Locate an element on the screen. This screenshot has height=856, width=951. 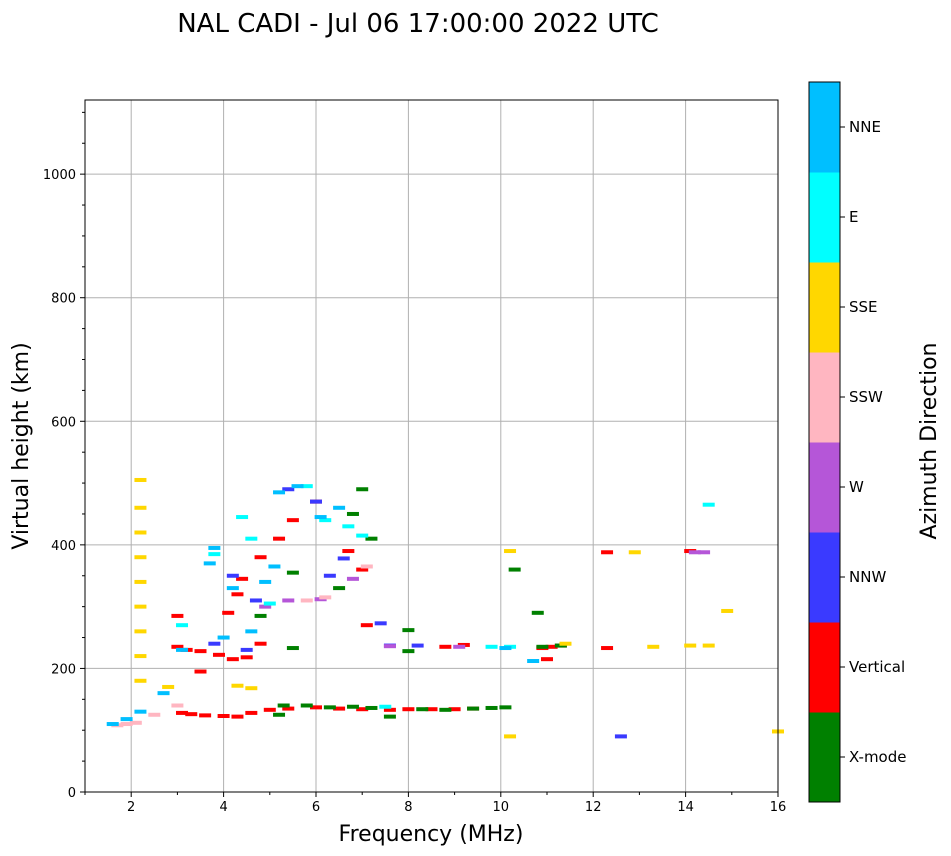
x-tick-label: 14 is located at coordinates (685, 807).